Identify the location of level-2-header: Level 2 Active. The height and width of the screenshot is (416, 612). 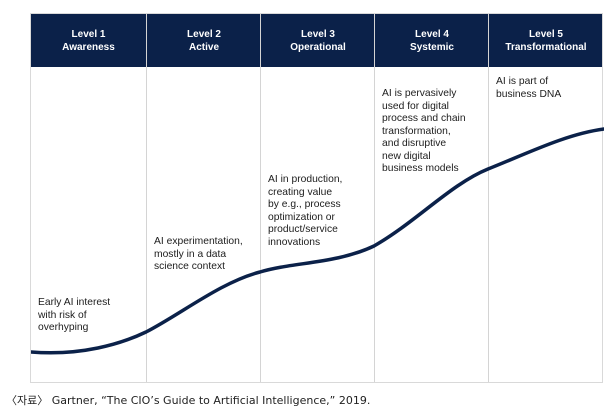
(204, 40).